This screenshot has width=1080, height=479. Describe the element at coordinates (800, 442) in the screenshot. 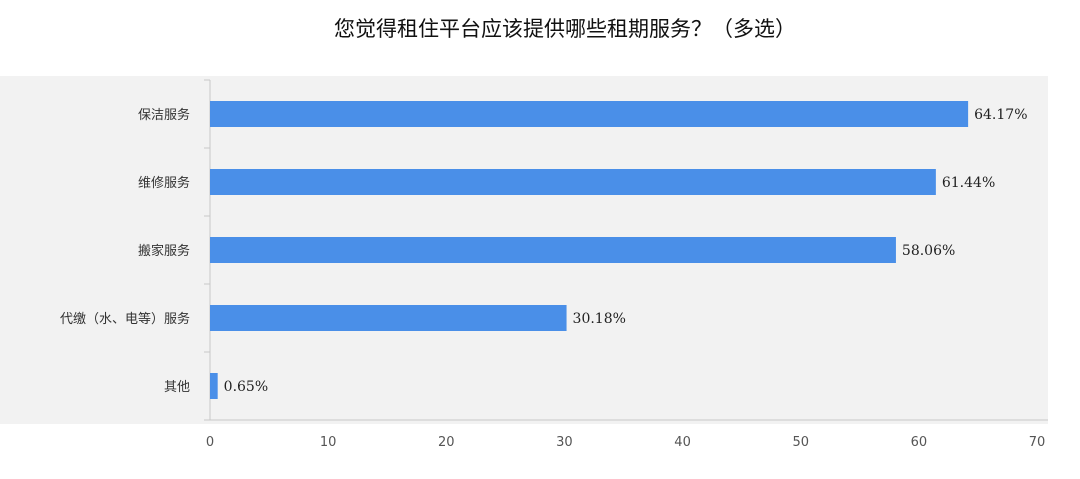

I see `x-tick-label: 50` at that location.